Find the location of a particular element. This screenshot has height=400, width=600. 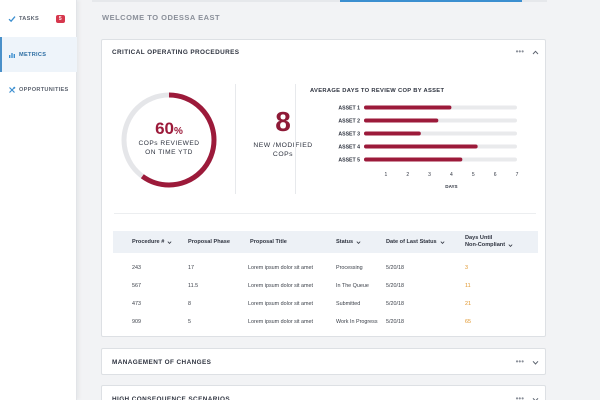

cell-phase: 11.5 is located at coordinates (193, 286).